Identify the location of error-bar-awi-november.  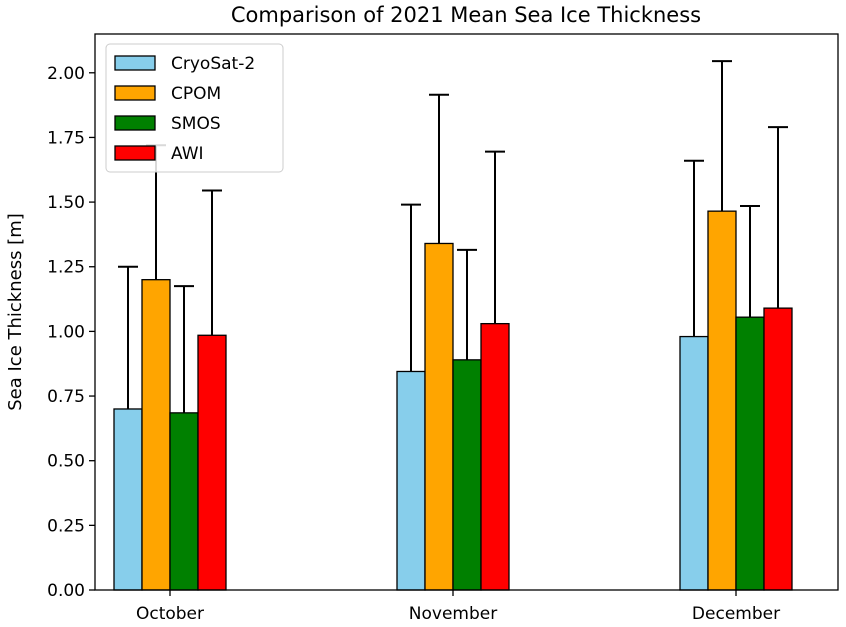
(495, 237).